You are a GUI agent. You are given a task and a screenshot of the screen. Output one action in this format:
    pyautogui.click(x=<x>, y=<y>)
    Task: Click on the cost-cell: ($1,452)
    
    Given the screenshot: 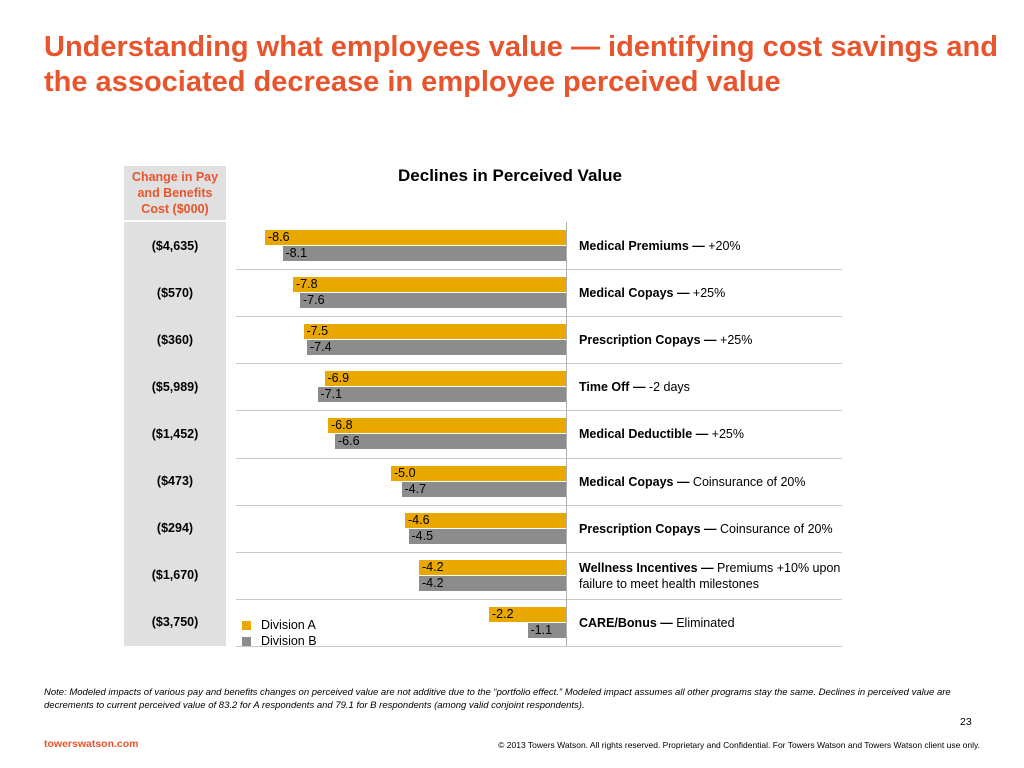 What is the action you would take?
    pyautogui.click(x=175, y=433)
    